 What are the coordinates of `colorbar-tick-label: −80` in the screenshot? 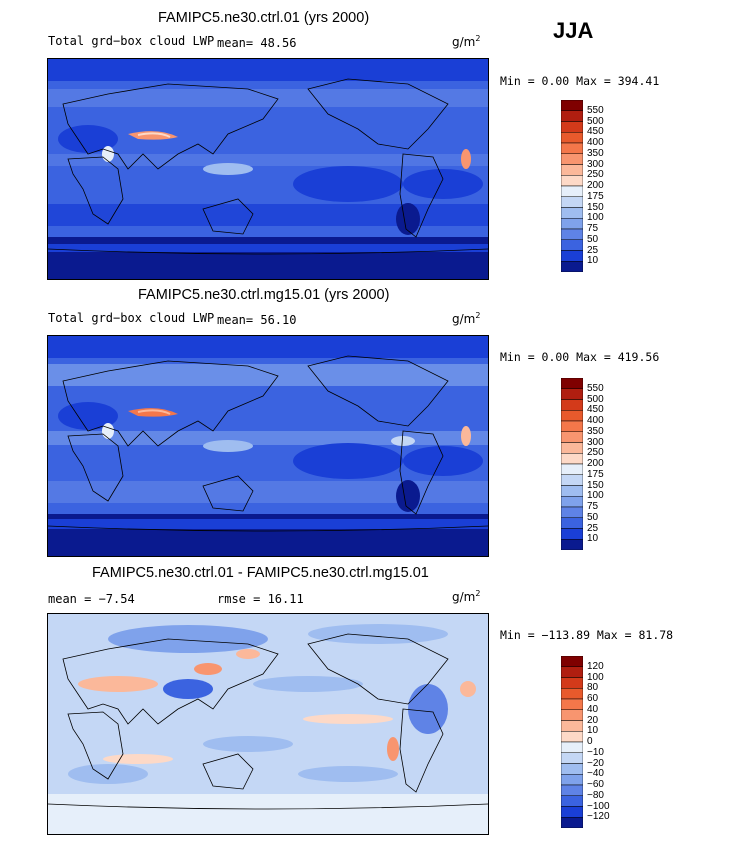 It's located at (595, 795).